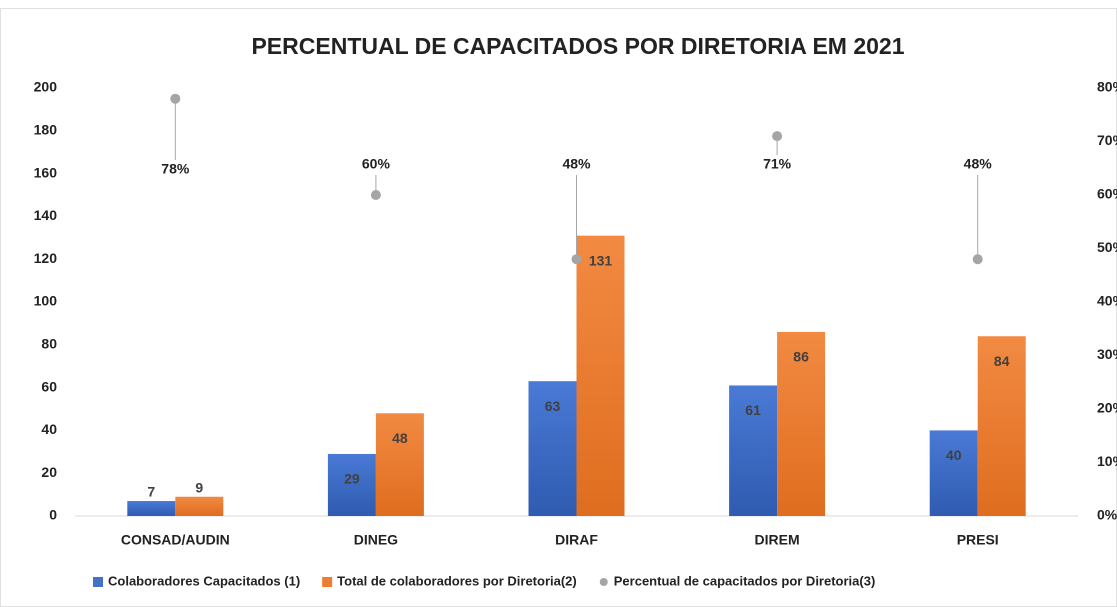  I want to click on y2-tick-label: 70%, so click(1107, 140).